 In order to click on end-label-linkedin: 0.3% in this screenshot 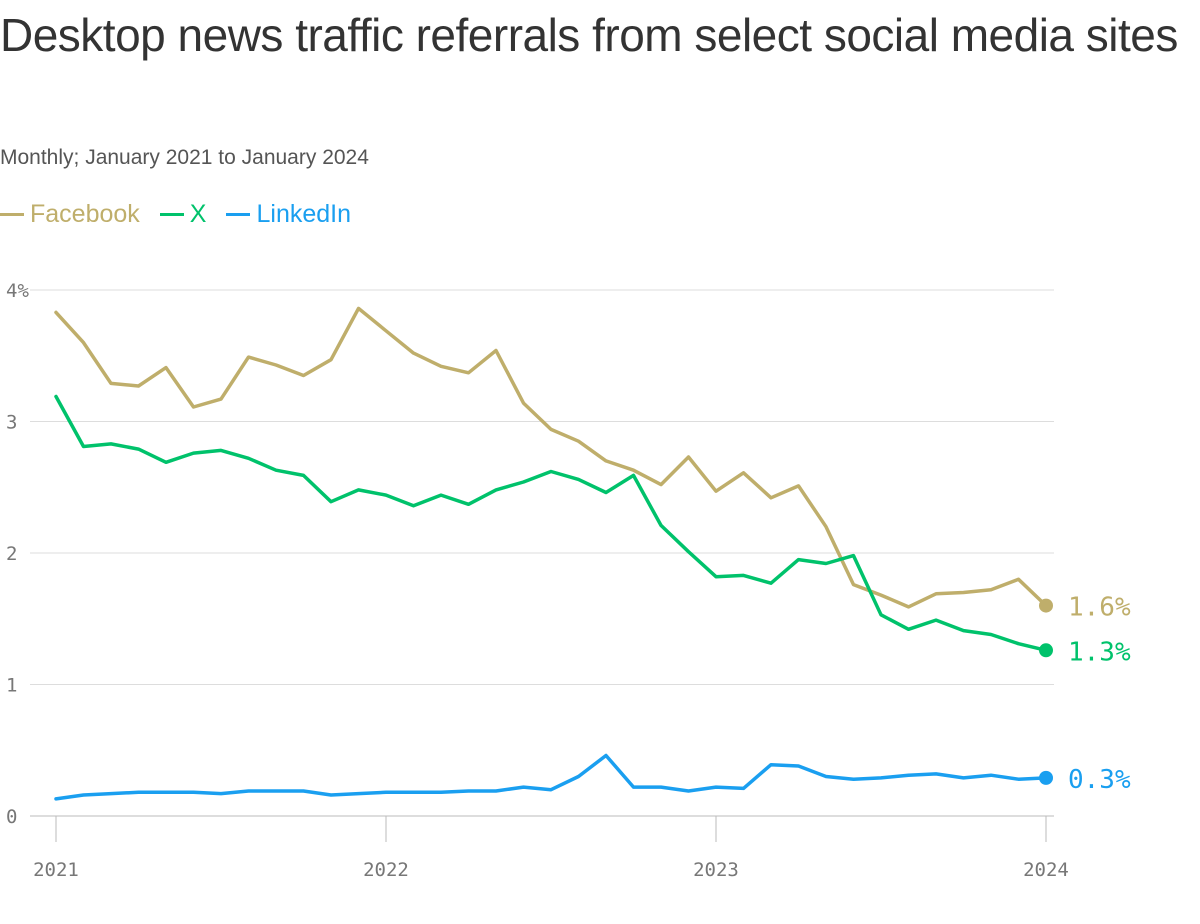, I will do `click(1099, 780)`.